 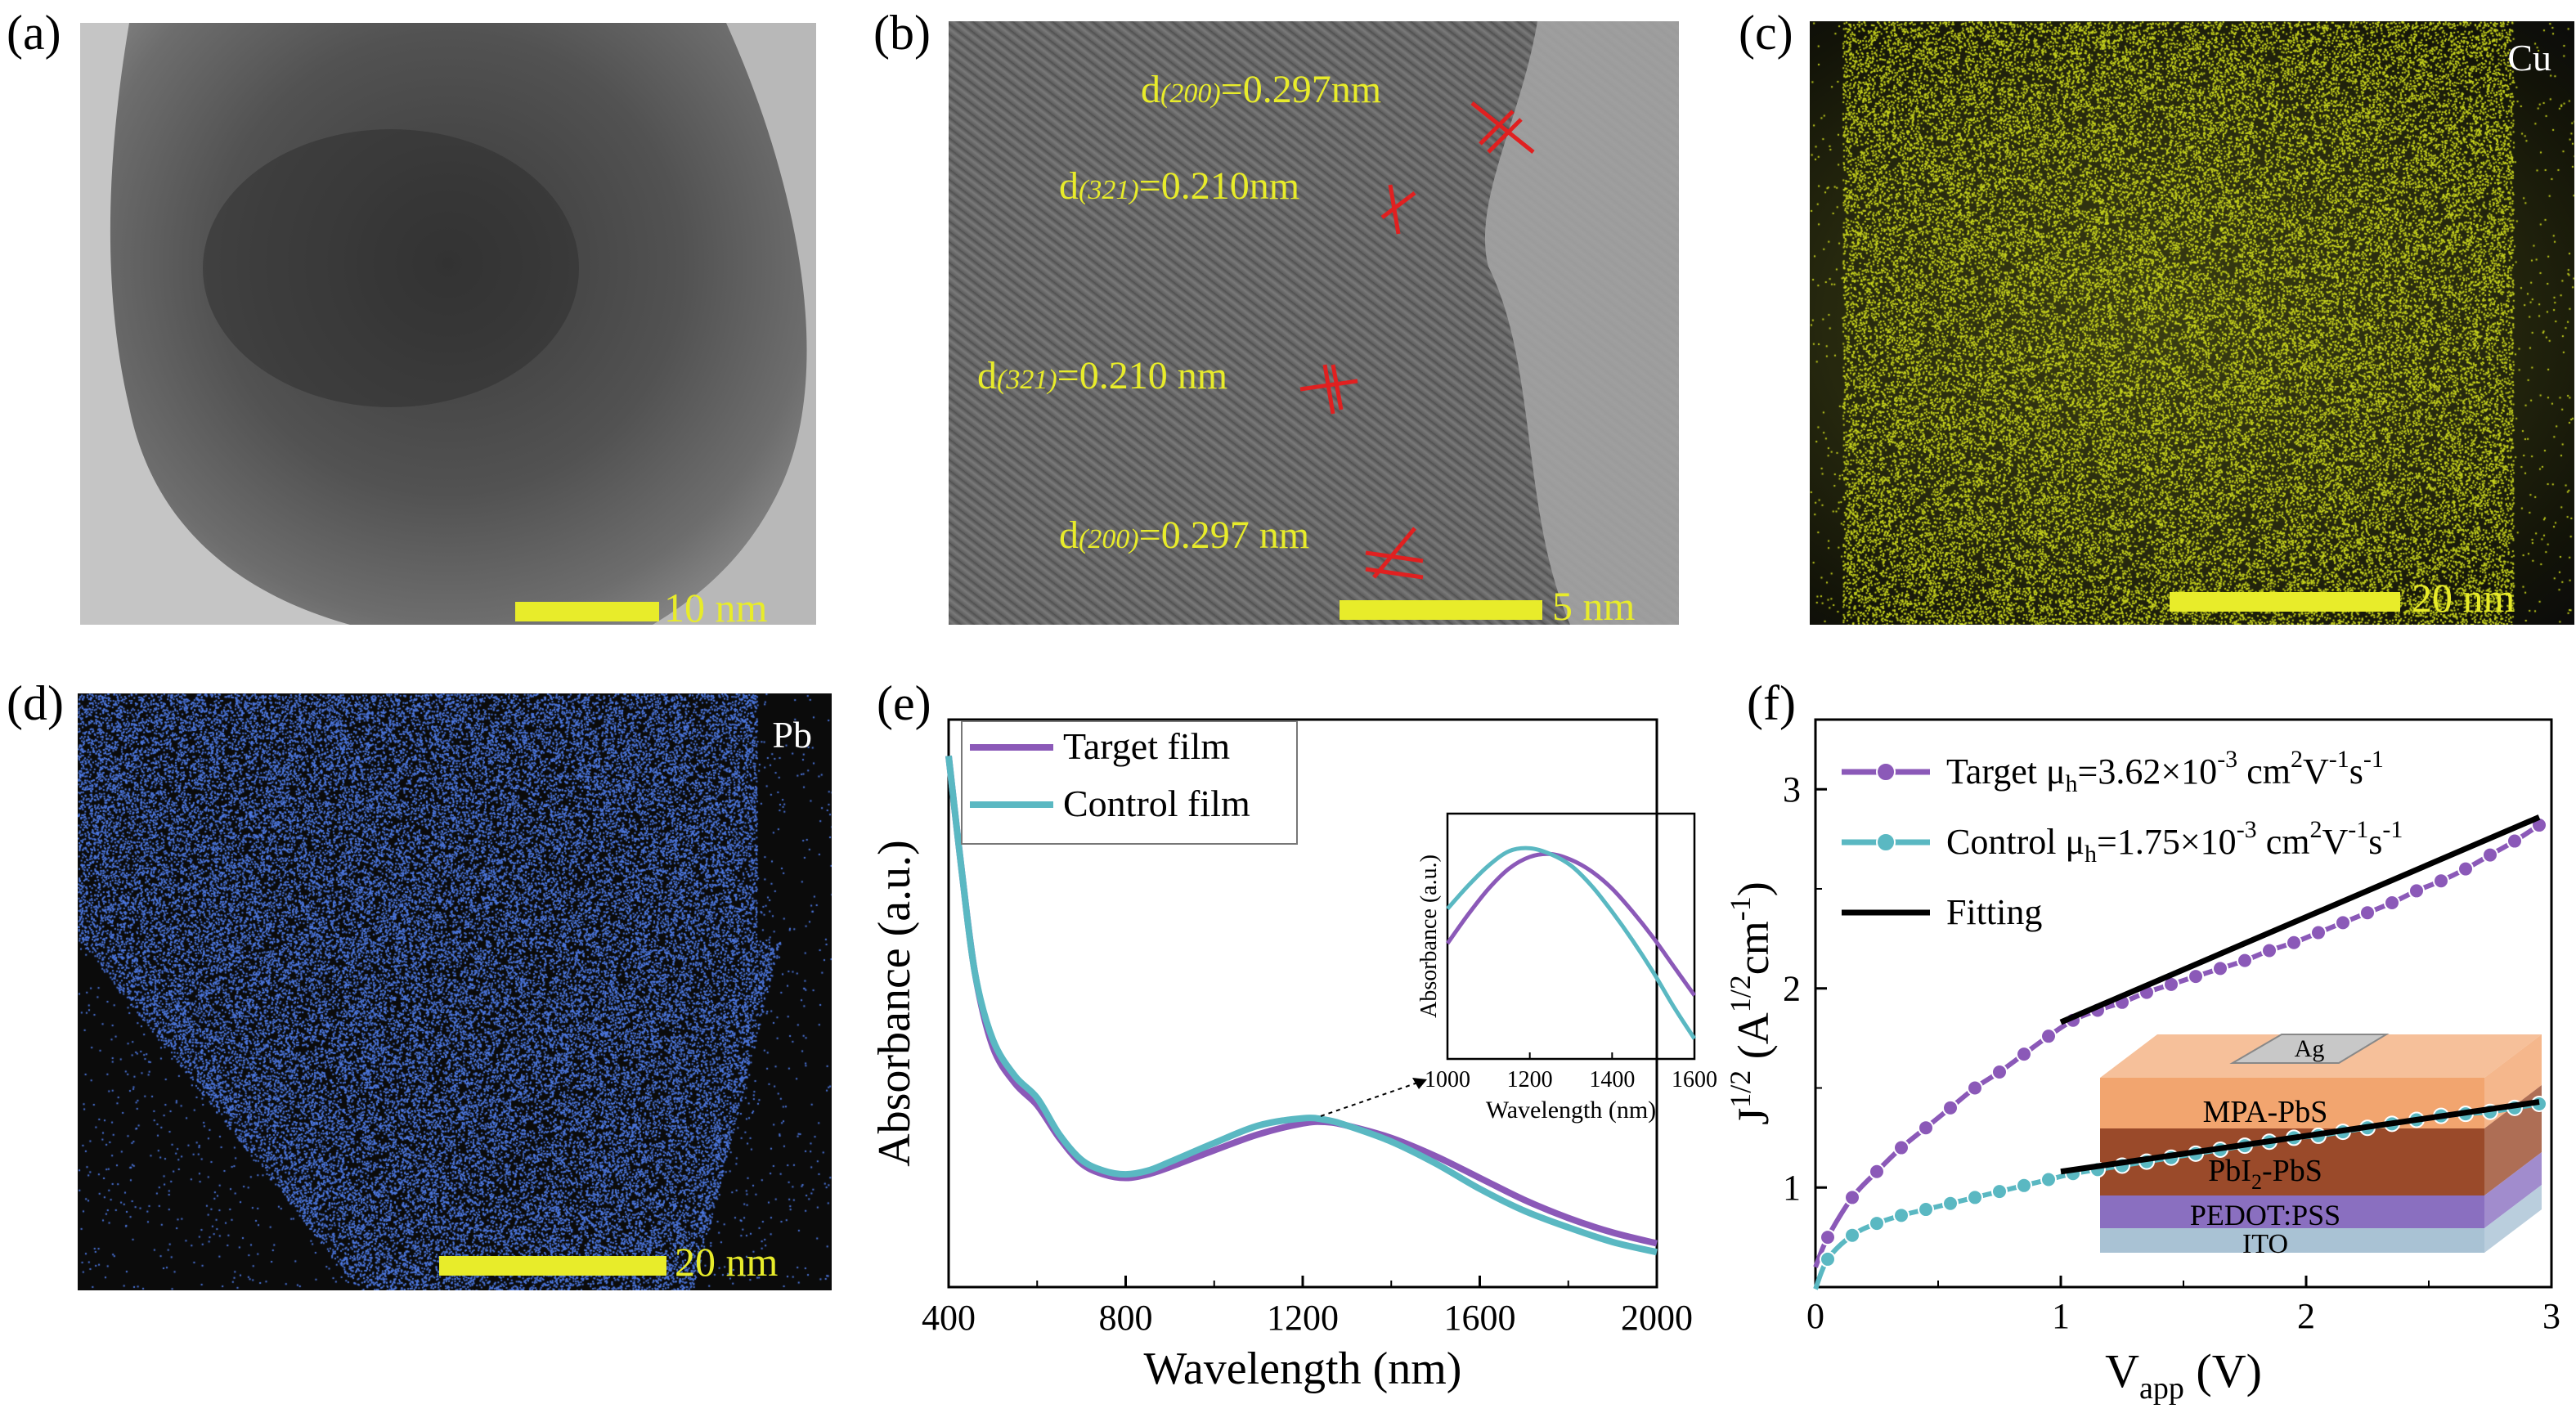 What do you see at coordinates (1657, 1318) in the screenshot?
I see `x-tick-label: 2000` at bounding box center [1657, 1318].